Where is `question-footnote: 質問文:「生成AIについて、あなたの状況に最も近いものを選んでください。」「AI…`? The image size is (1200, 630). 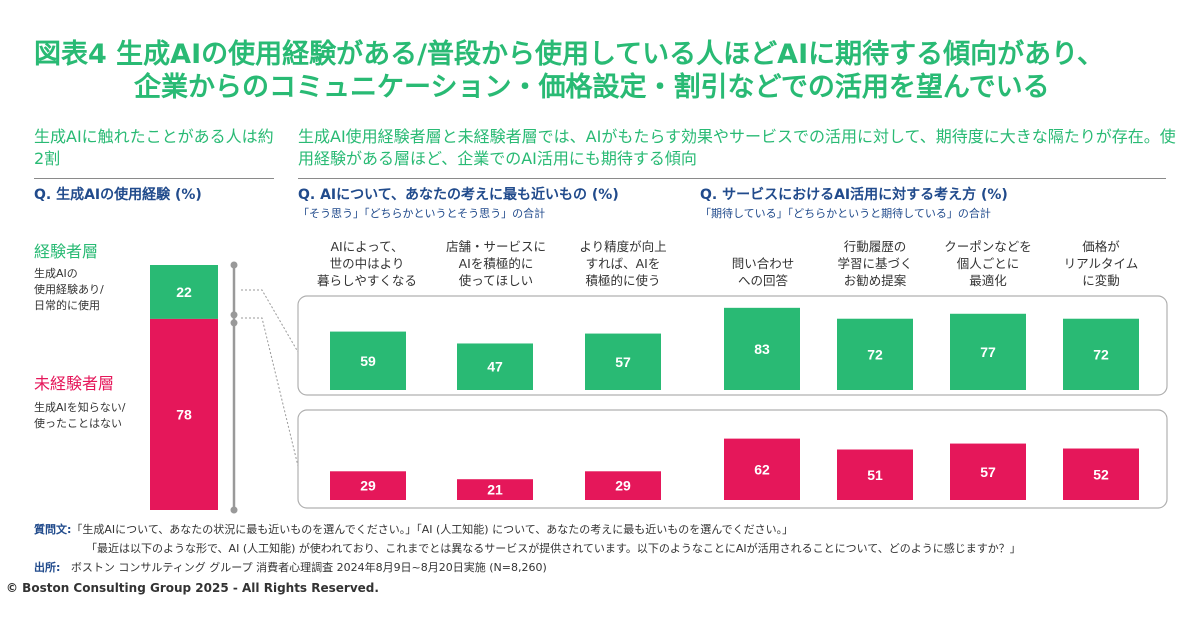
question-footnote: 質問文:「生成AIについて、あなたの状況に最も近いものを選んでください。」「AI… is located at coordinates (413, 529).